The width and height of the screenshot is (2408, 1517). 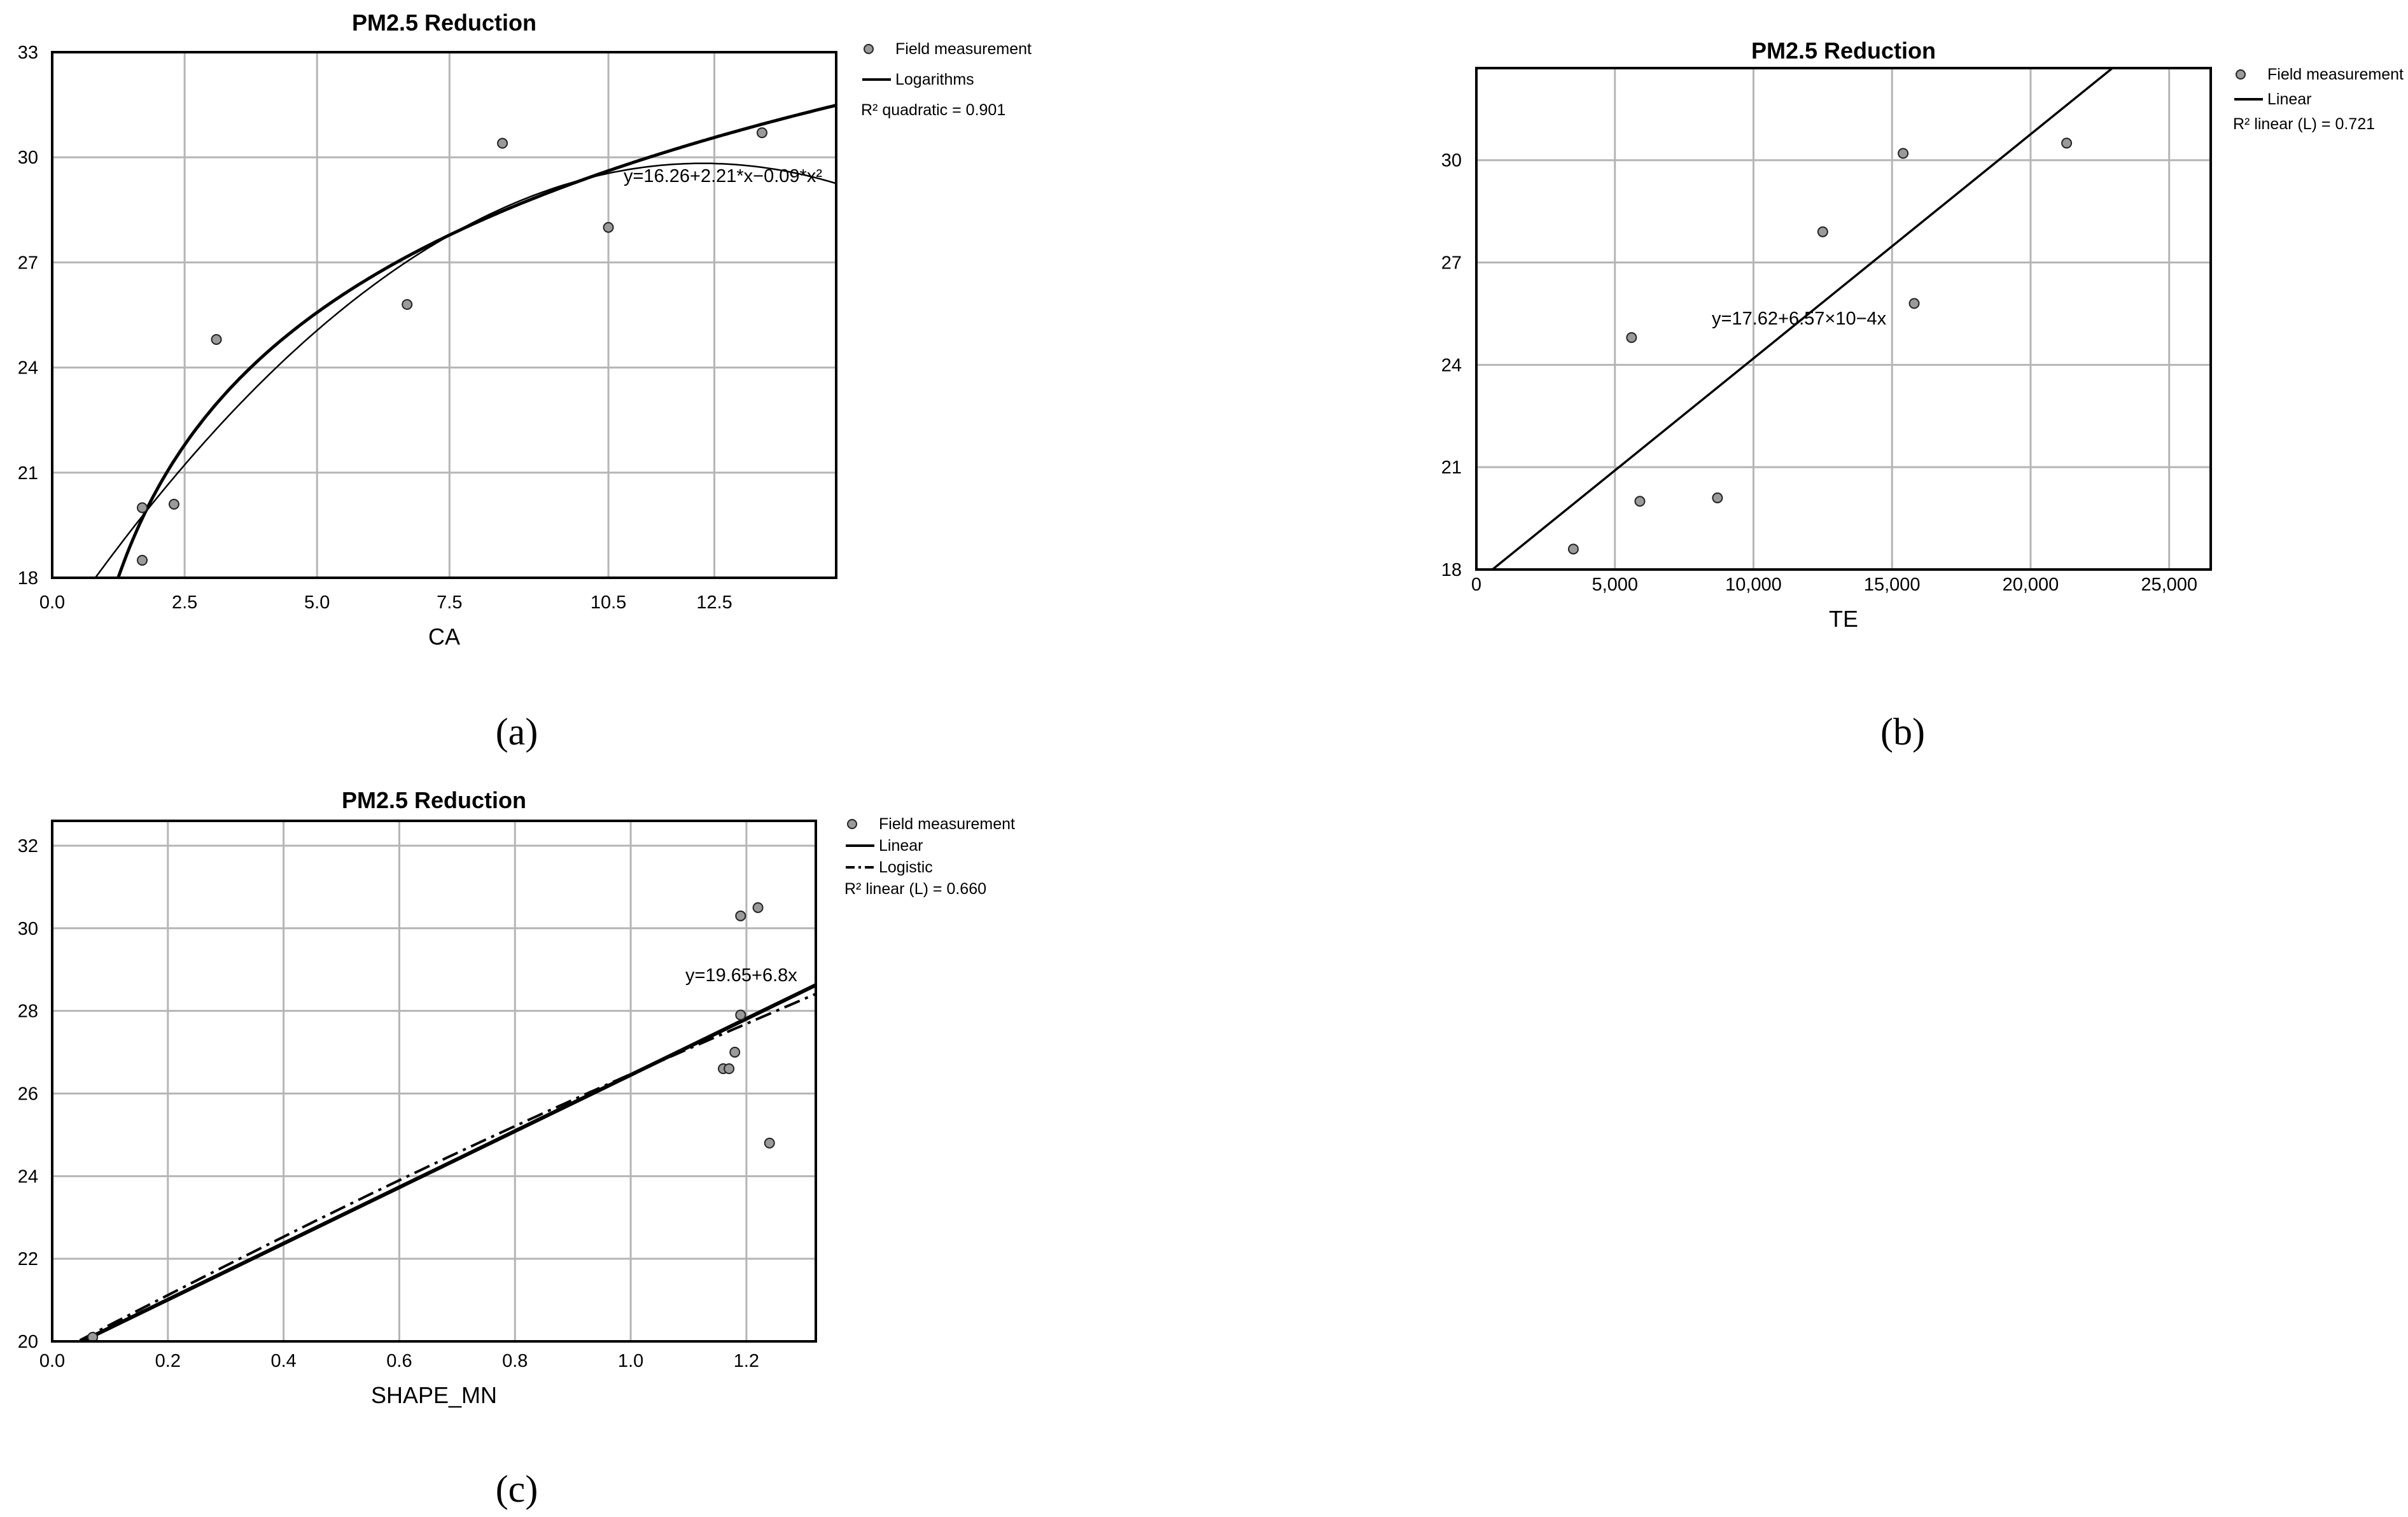 I want to click on y-tick-label: 26, so click(x=28, y=1094).